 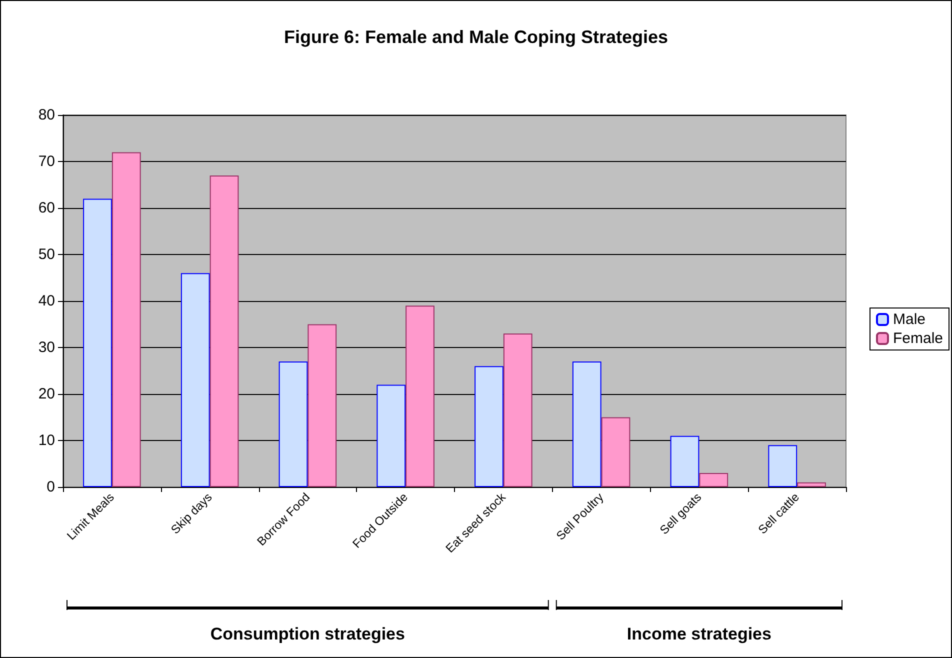 What do you see at coordinates (46, 254) in the screenshot?
I see `y-tick-label: 50` at bounding box center [46, 254].